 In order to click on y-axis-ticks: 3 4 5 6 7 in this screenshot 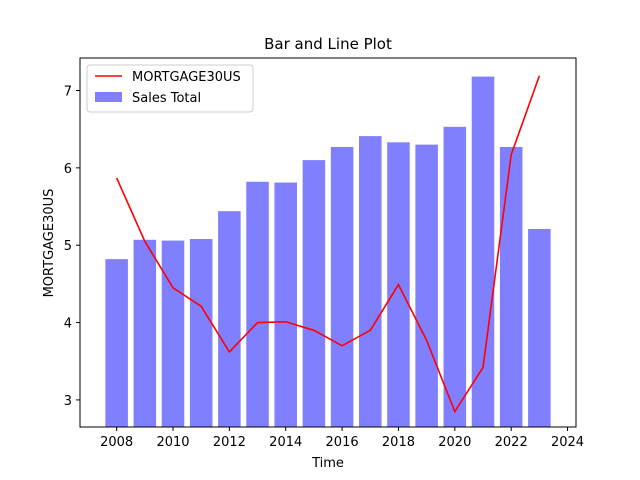, I will do `click(72, 246)`.